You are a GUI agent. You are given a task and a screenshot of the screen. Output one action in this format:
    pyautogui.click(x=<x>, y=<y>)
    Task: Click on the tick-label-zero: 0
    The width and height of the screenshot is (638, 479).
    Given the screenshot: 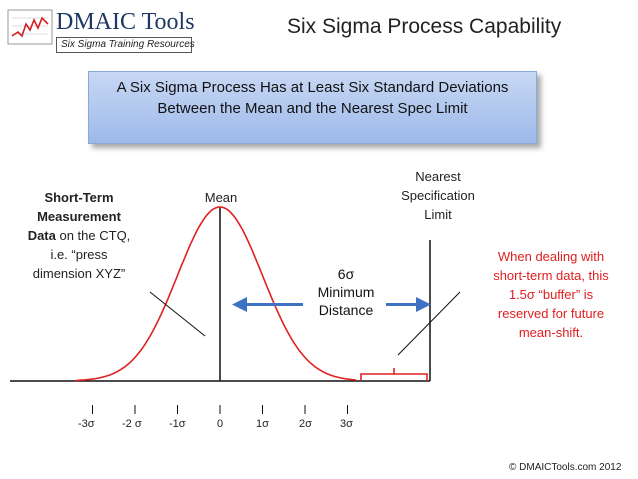 What is the action you would take?
    pyautogui.click(x=220, y=424)
    